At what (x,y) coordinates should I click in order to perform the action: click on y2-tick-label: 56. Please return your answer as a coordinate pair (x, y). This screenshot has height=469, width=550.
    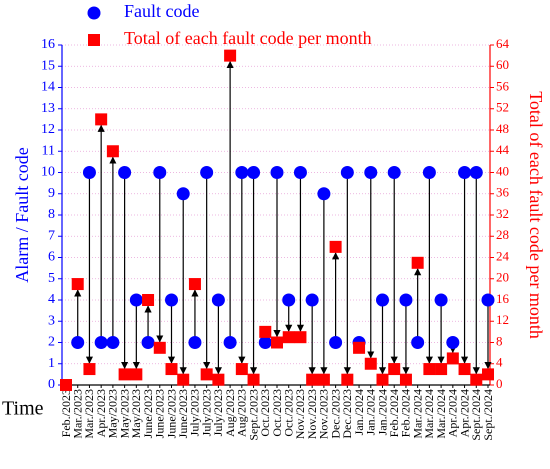
    Looking at the image, I should click on (503, 85).